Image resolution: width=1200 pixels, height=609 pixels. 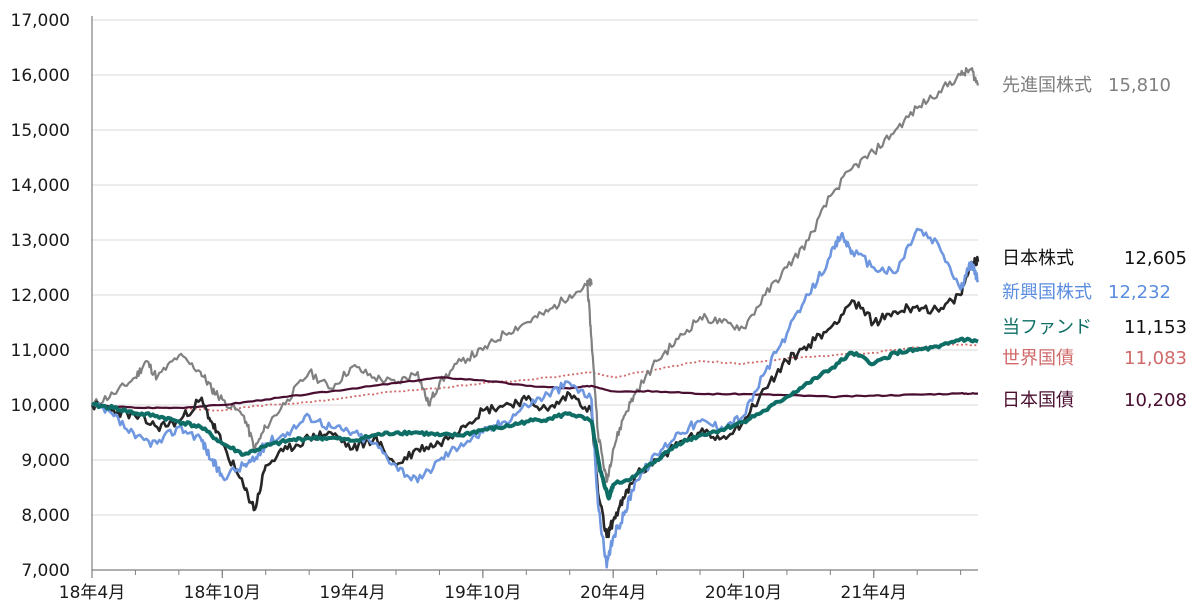 I want to click on x-tick-label: 19年10月, so click(x=482, y=593).